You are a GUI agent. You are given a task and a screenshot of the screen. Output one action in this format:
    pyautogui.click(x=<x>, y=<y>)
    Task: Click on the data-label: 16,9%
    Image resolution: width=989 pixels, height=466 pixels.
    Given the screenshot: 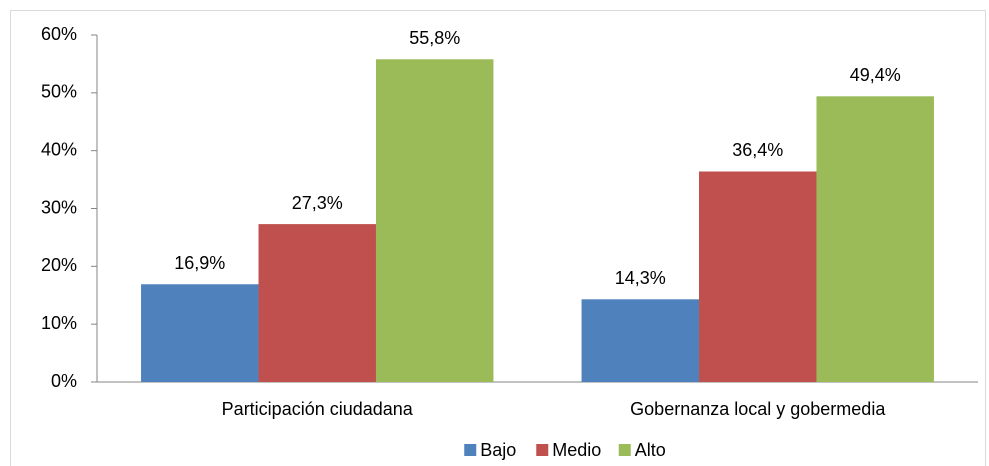 What is the action you would take?
    pyautogui.click(x=199, y=263)
    